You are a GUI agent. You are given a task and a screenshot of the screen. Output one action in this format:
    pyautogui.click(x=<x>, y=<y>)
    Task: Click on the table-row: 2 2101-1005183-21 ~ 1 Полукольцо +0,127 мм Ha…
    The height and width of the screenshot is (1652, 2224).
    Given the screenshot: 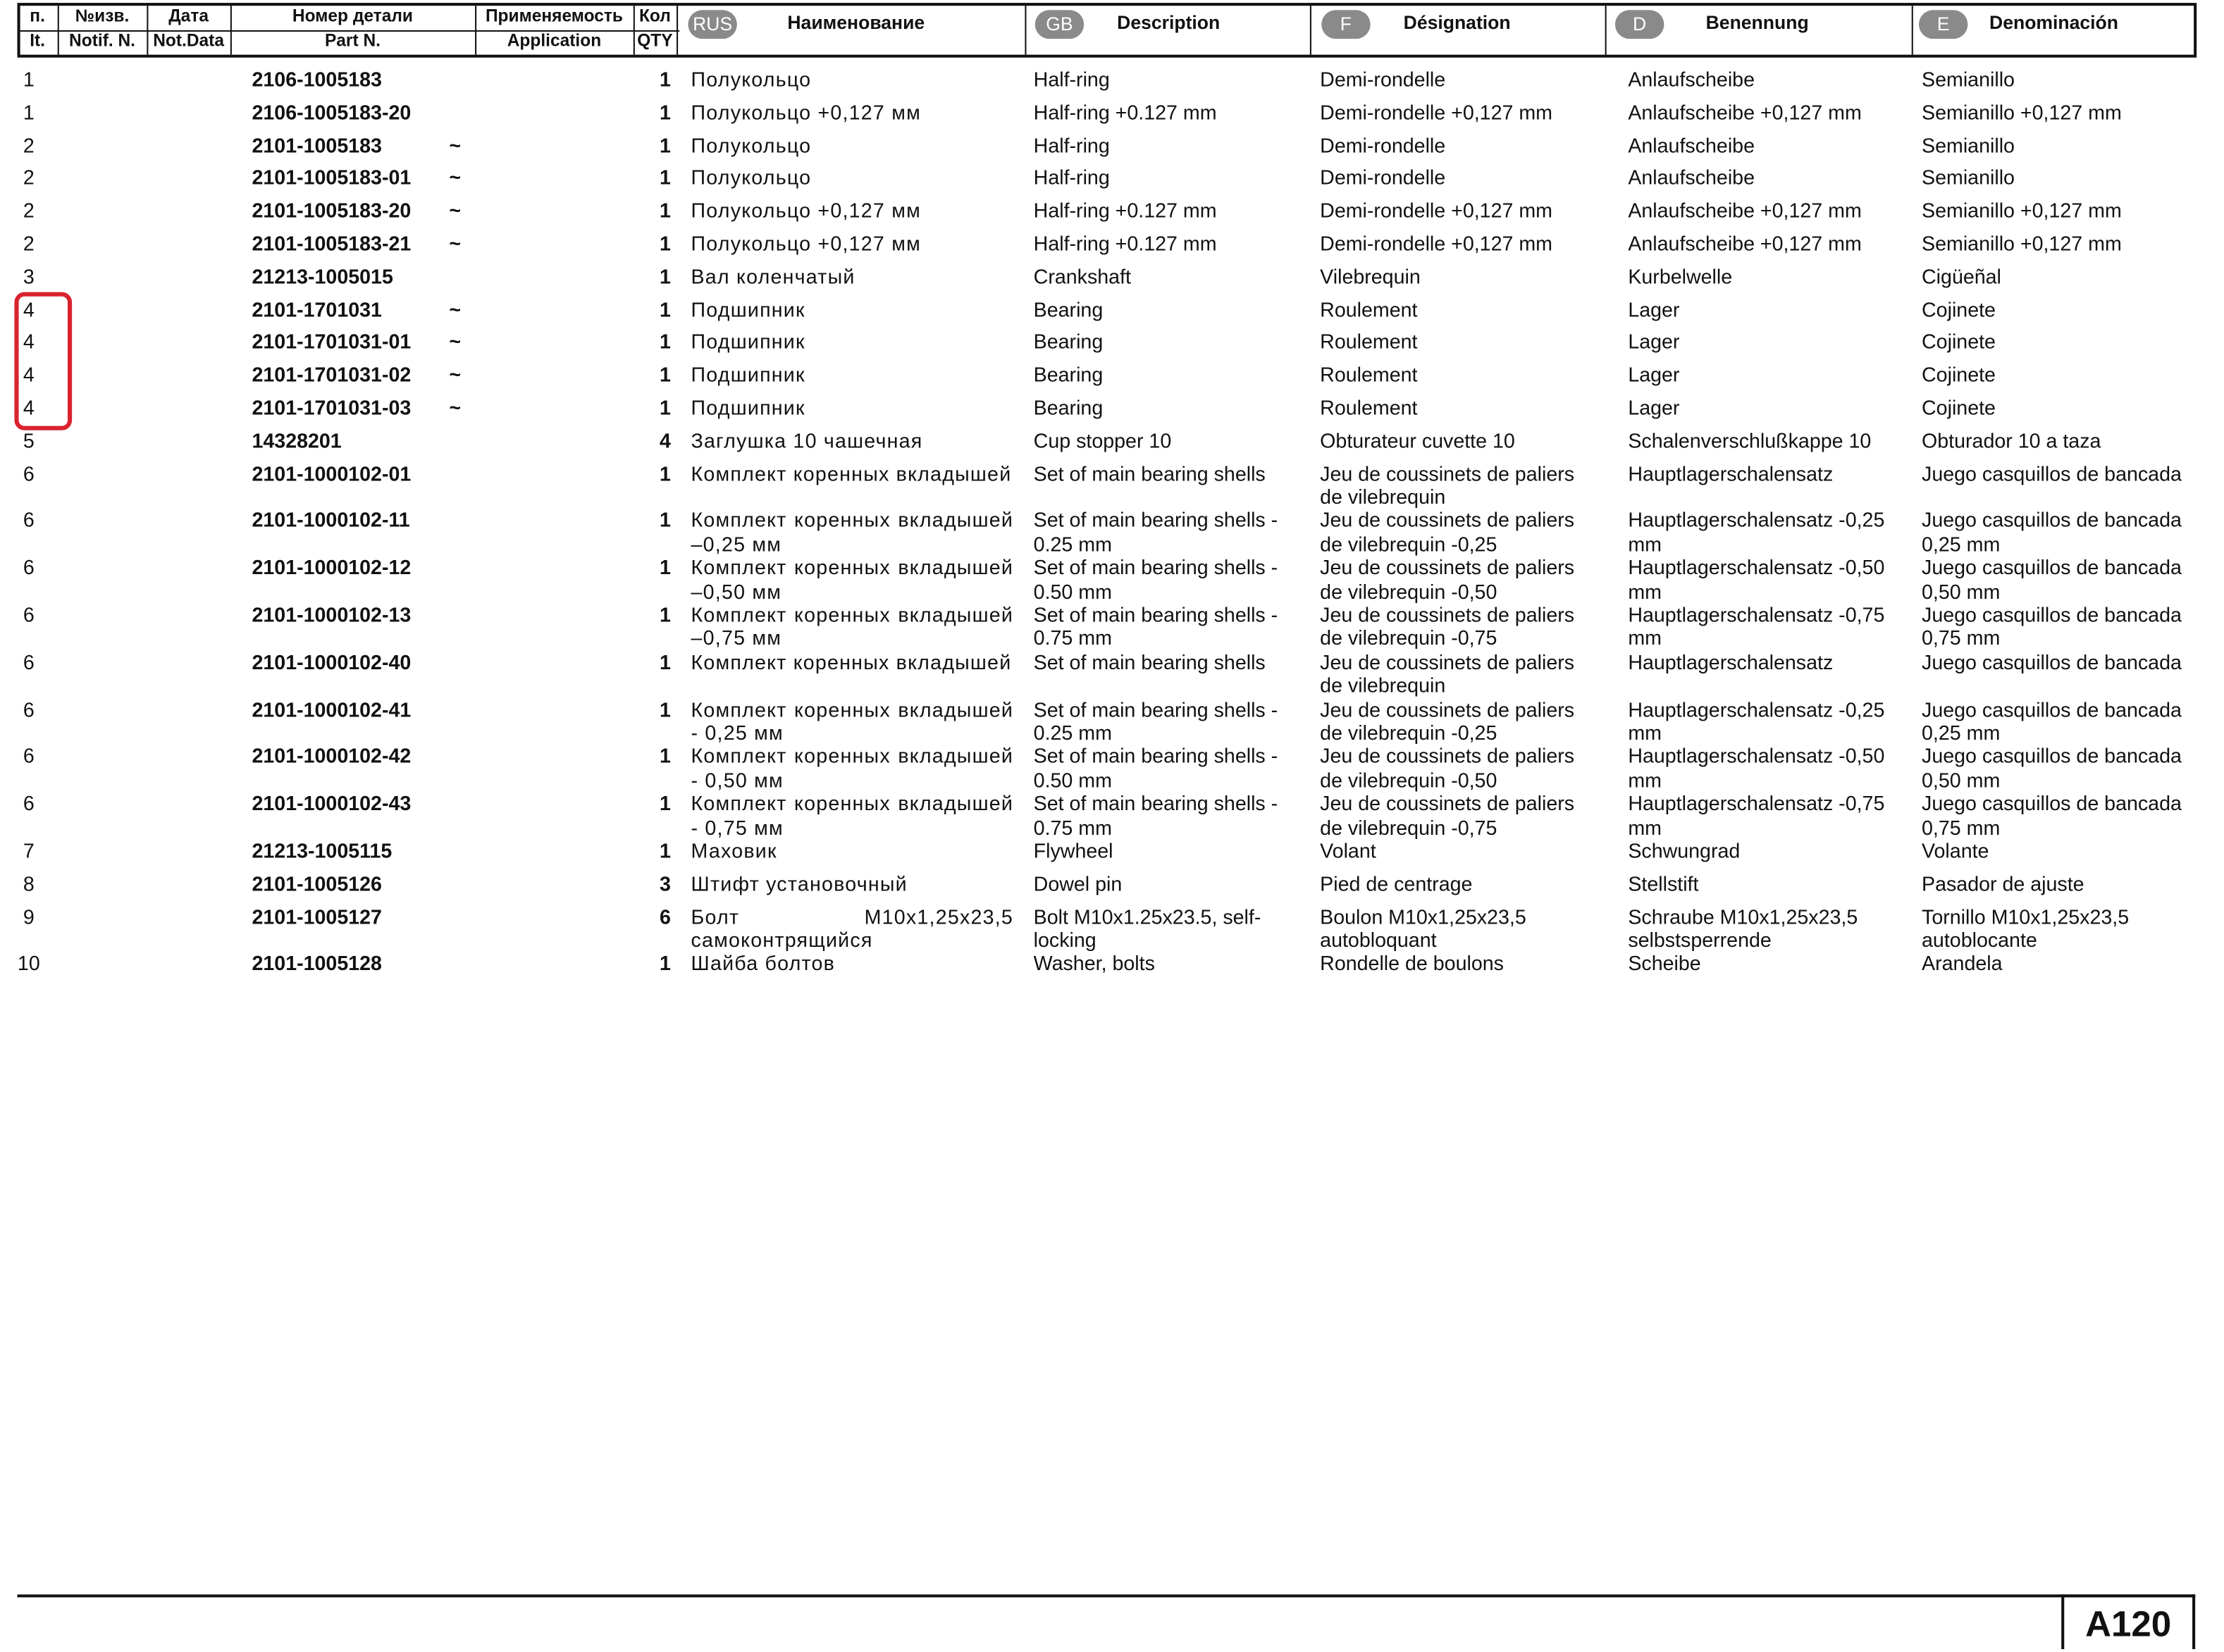 What is the action you would take?
    pyautogui.click(x=1112, y=248)
    